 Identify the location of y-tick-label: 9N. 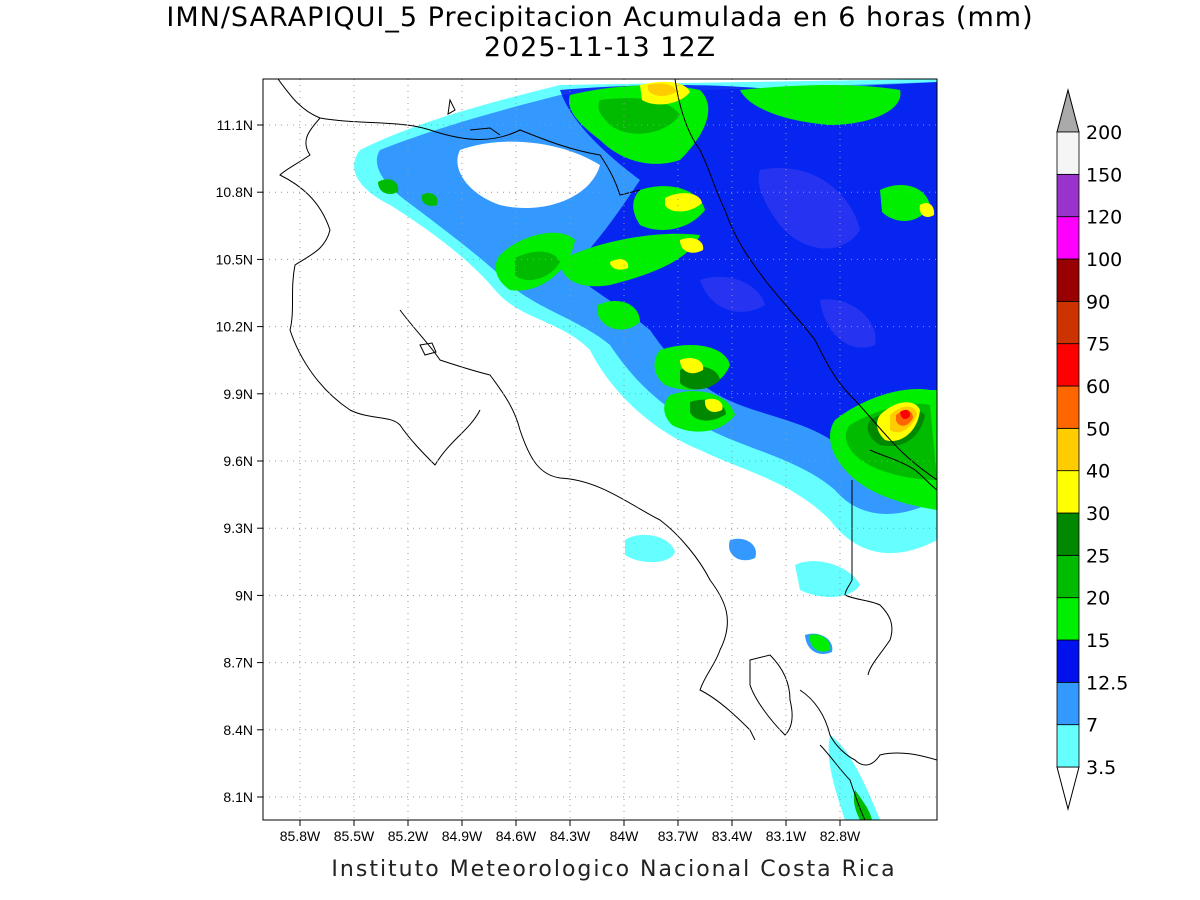
(244, 595).